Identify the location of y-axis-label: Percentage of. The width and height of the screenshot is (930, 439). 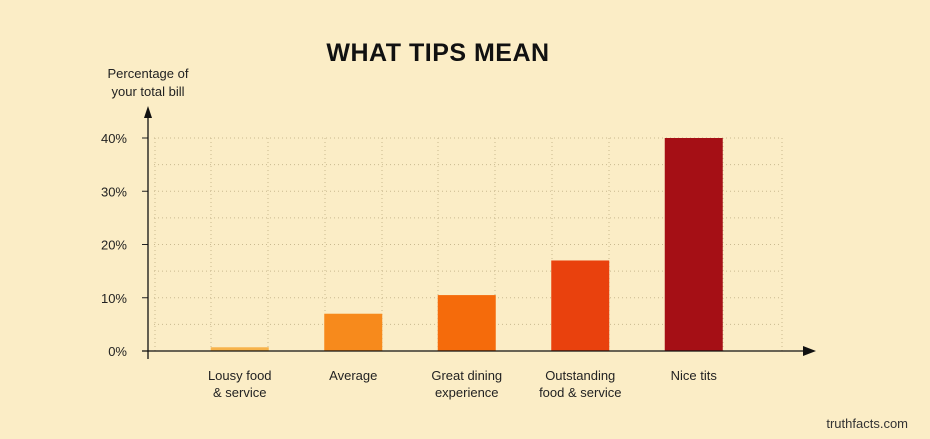
(148, 73).